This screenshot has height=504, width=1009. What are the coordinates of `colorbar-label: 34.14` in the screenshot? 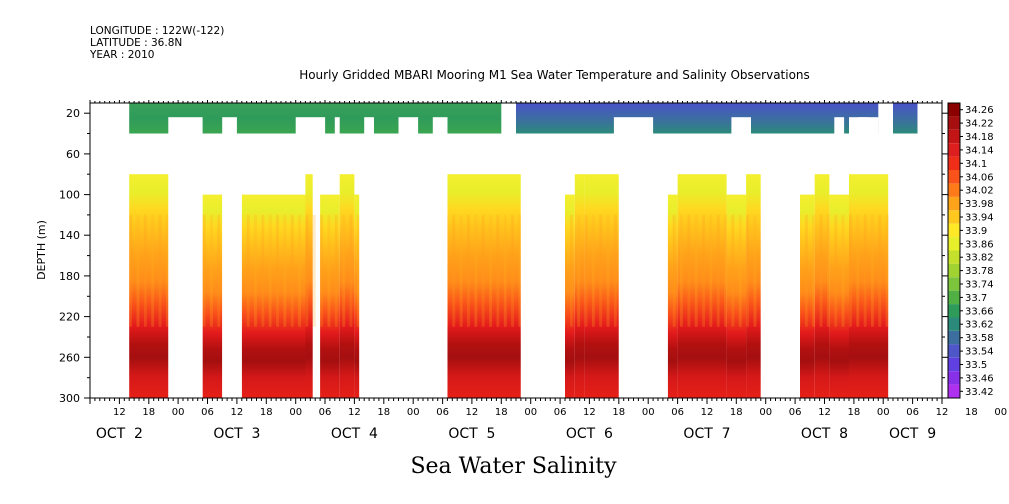 It's located at (979, 150).